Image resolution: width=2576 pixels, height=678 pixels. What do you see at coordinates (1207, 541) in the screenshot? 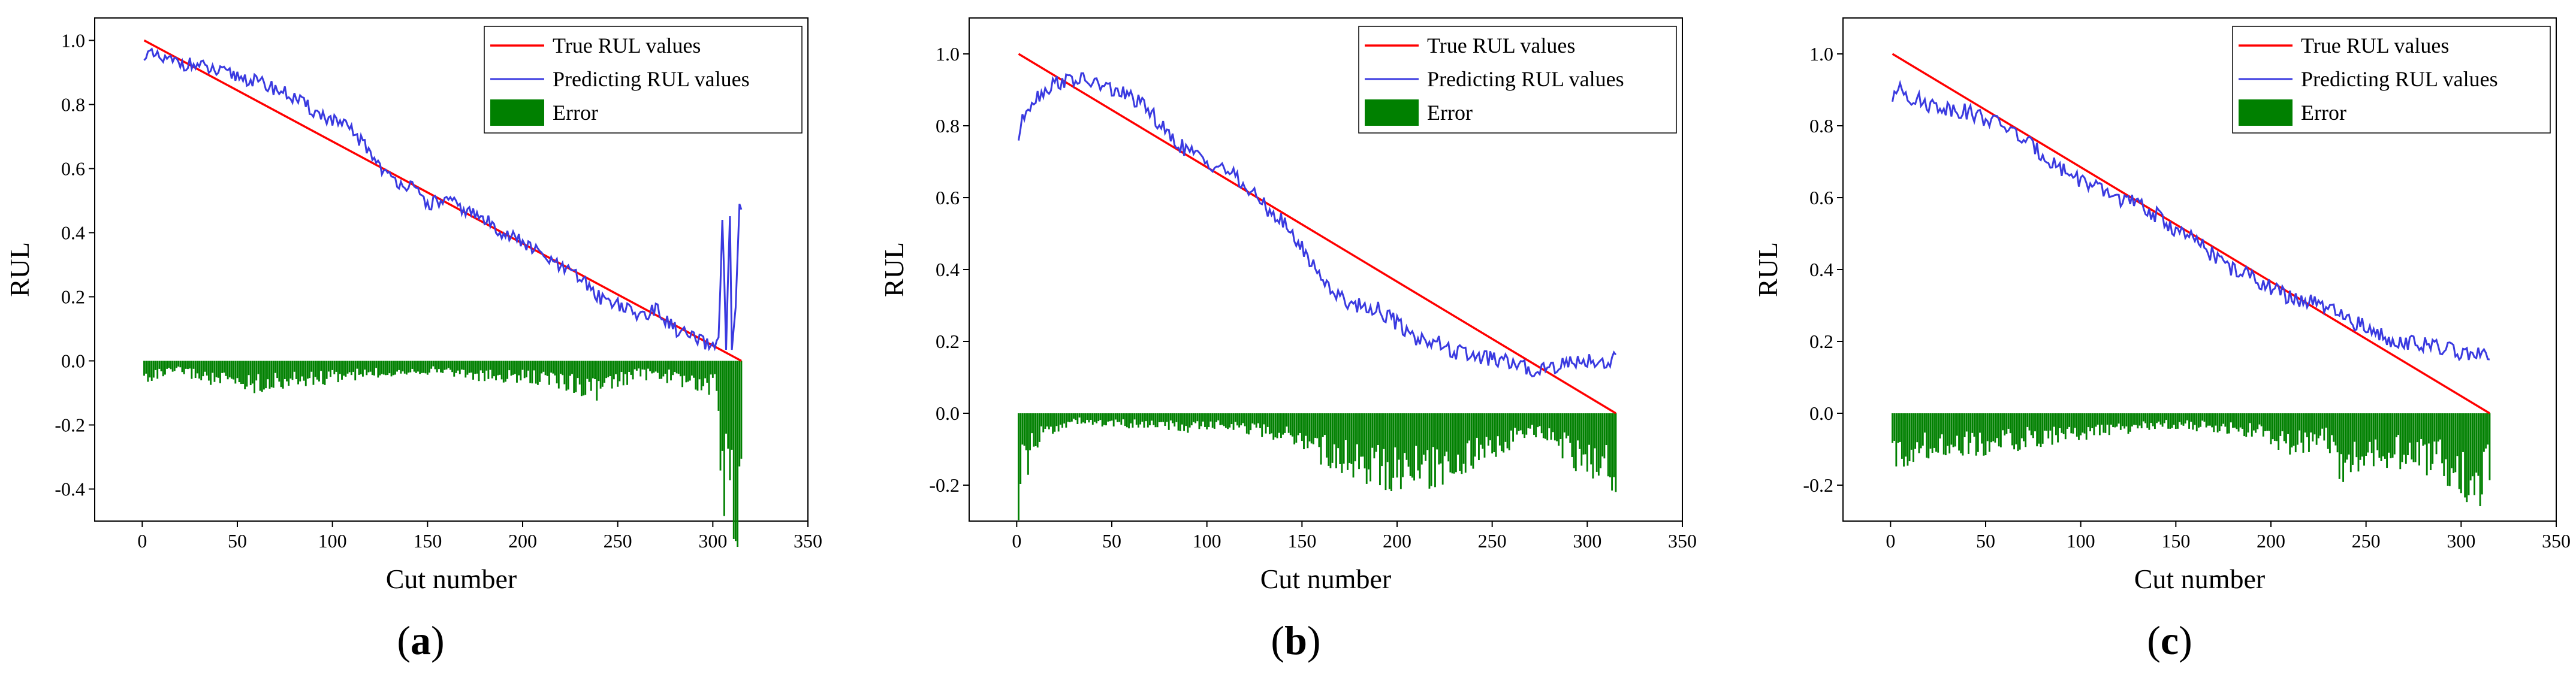
I see `x-tick-label: 100` at bounding box center [1207, 541].